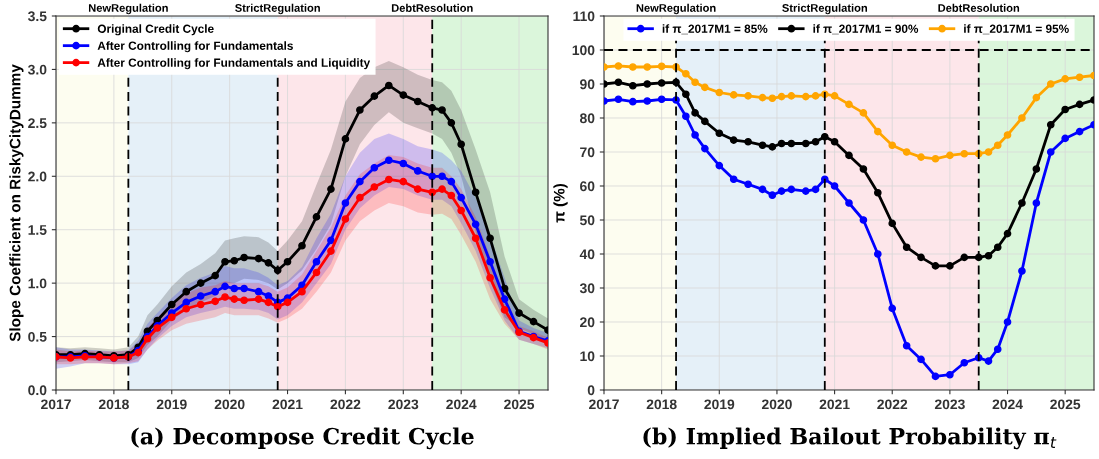 Image resolution: width=1099 pixels, height=459 pixels. I want to click on legend-label: if π_2017M1 = 85%, so click(715, 29).